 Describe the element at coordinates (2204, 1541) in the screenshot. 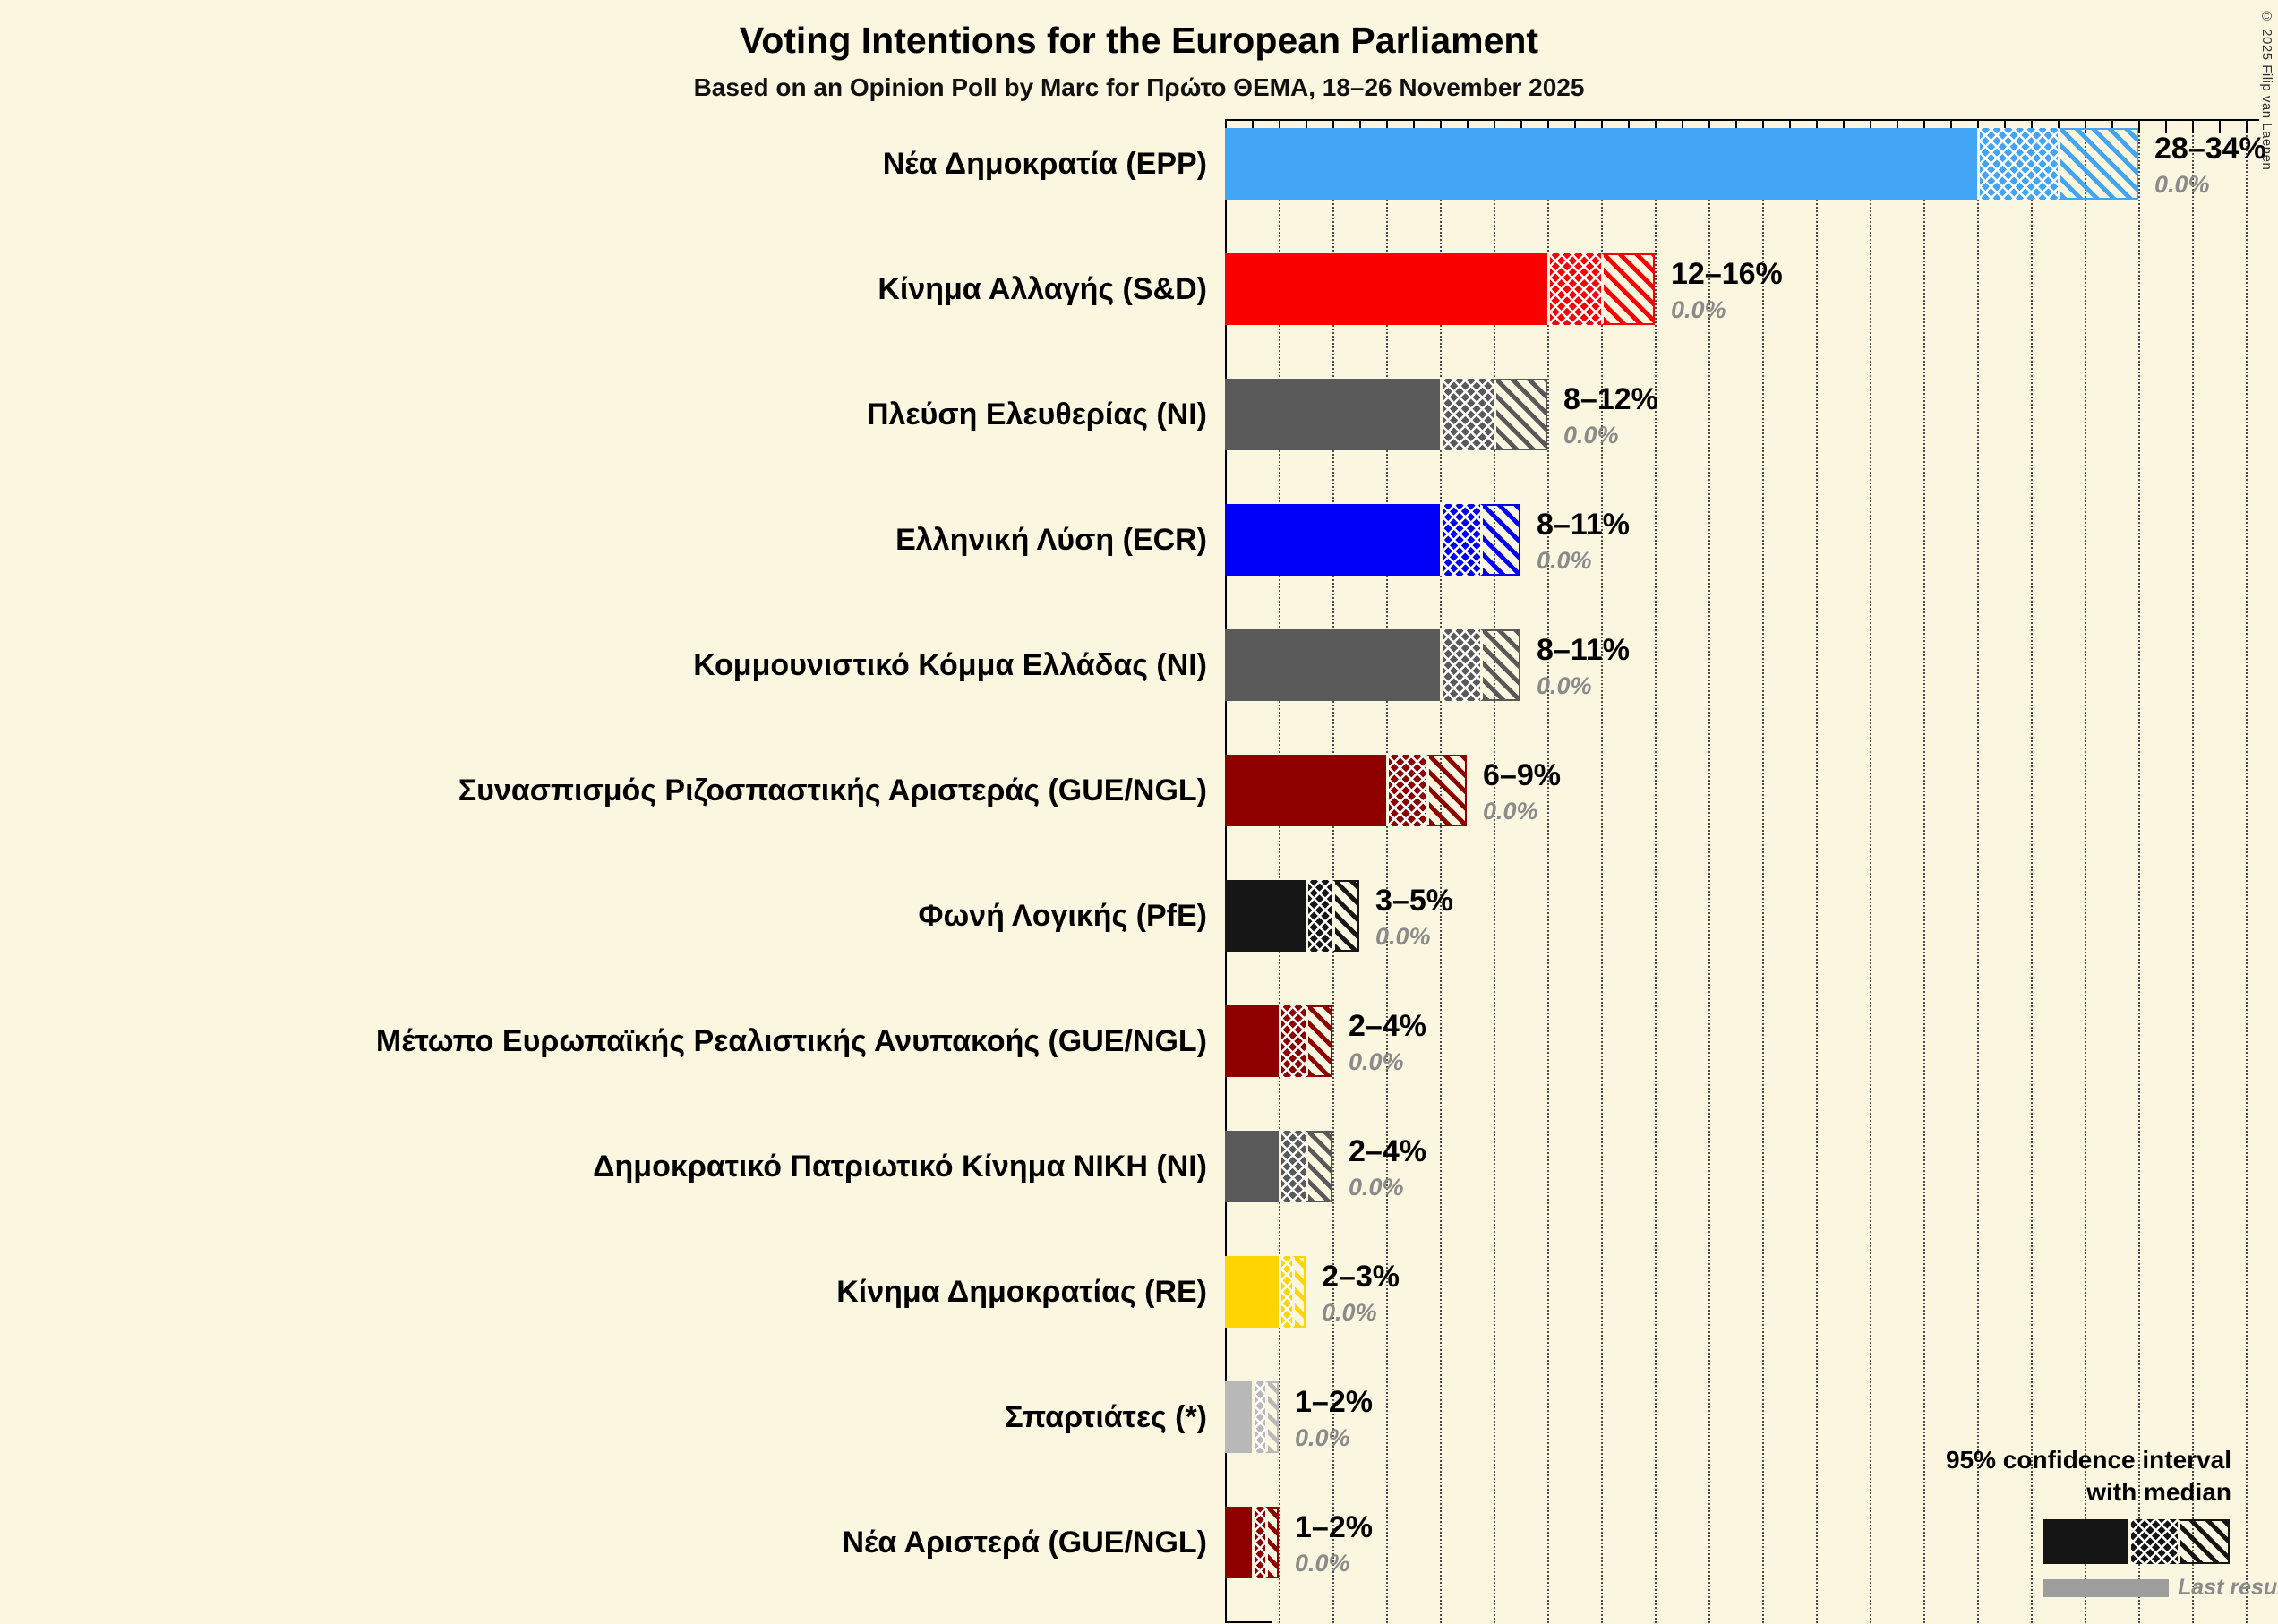

I see `legend-diagonal-segment` at that location.